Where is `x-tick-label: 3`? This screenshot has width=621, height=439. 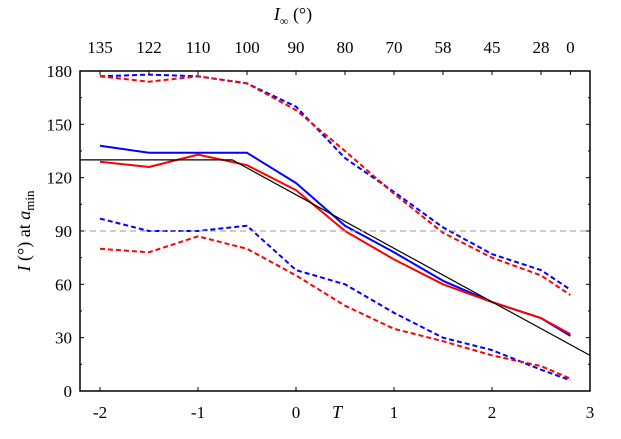
x-tick-label: 3 is located at coordinates (590, 412).